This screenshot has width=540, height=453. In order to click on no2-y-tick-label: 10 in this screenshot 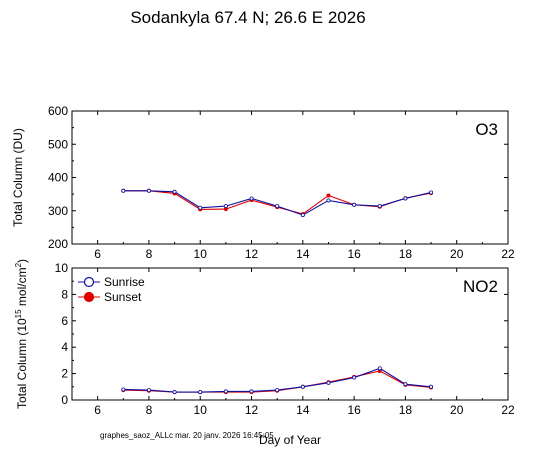, I will do `click(62, 268)`.